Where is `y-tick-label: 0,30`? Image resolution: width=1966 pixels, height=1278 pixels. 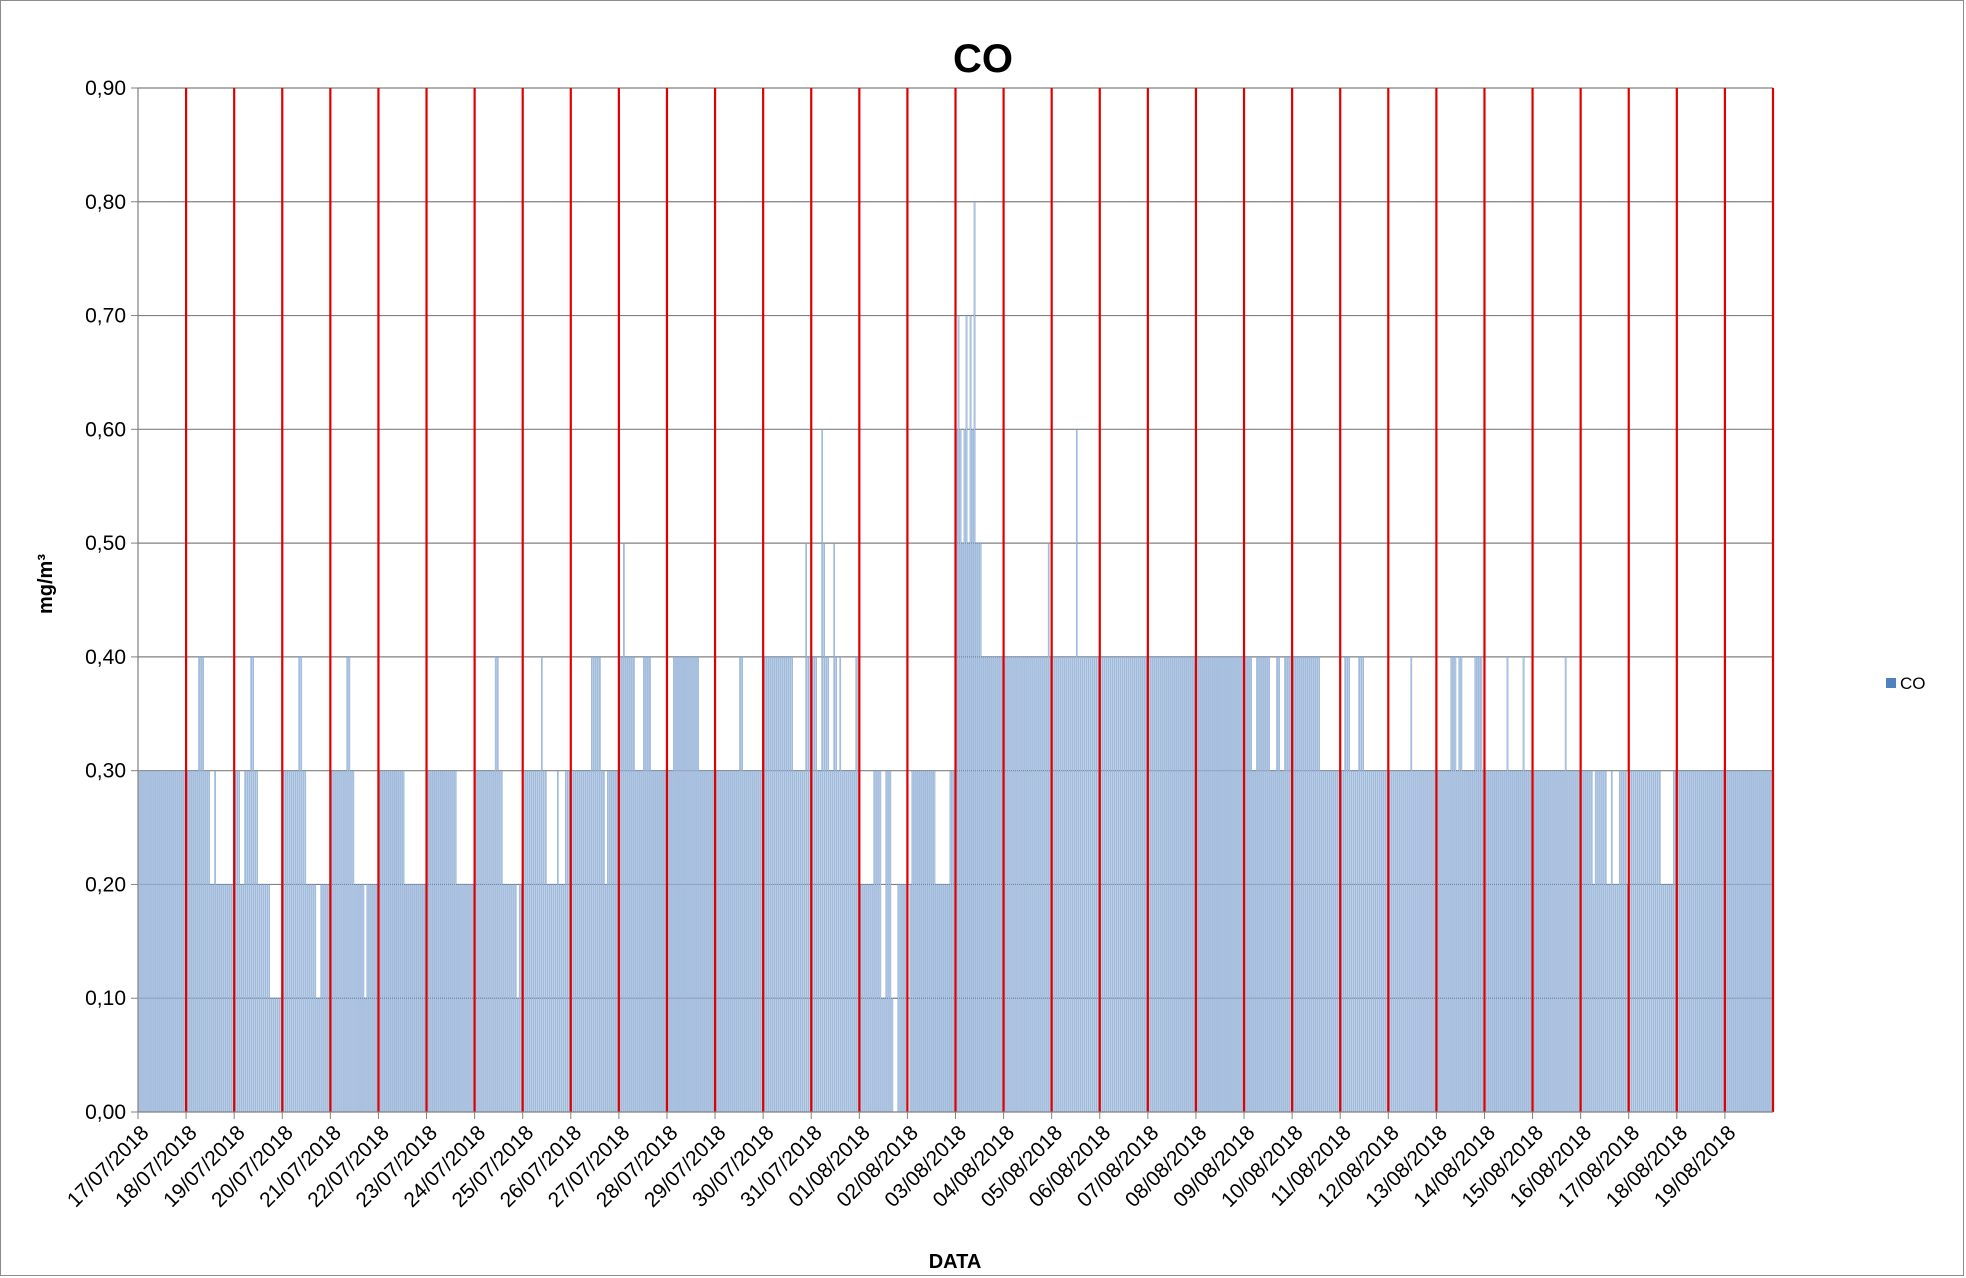 y-tick-label: 0,30 is located at coordinates (105, 771).